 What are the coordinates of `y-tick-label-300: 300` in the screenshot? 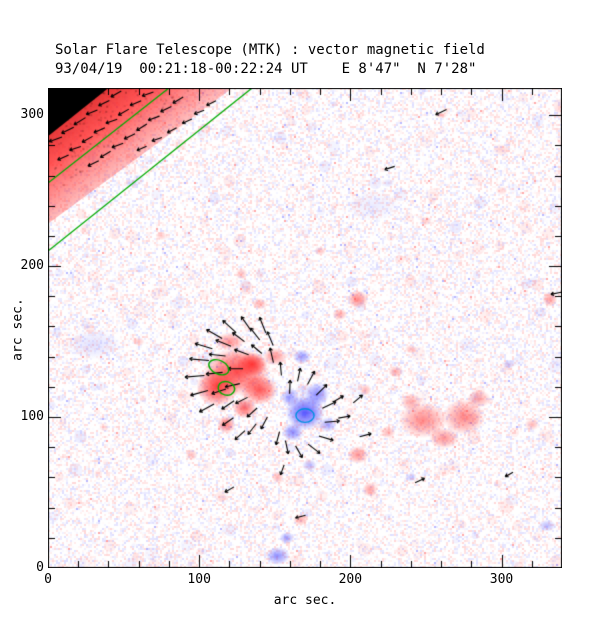 It's located at (32, 115).